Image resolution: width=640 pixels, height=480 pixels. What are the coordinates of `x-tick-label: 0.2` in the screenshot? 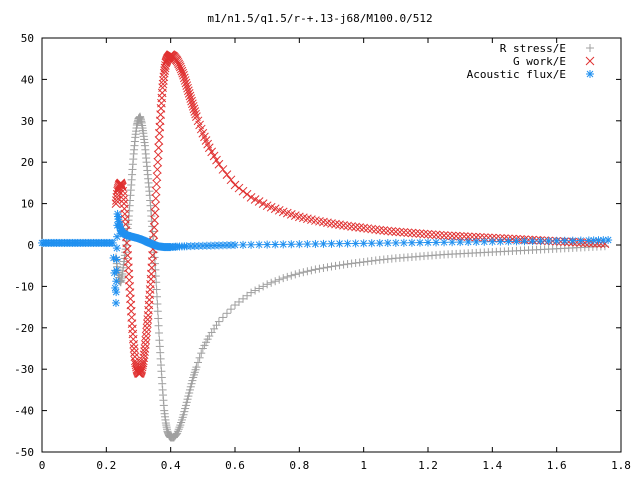 It's located at (106, 465).